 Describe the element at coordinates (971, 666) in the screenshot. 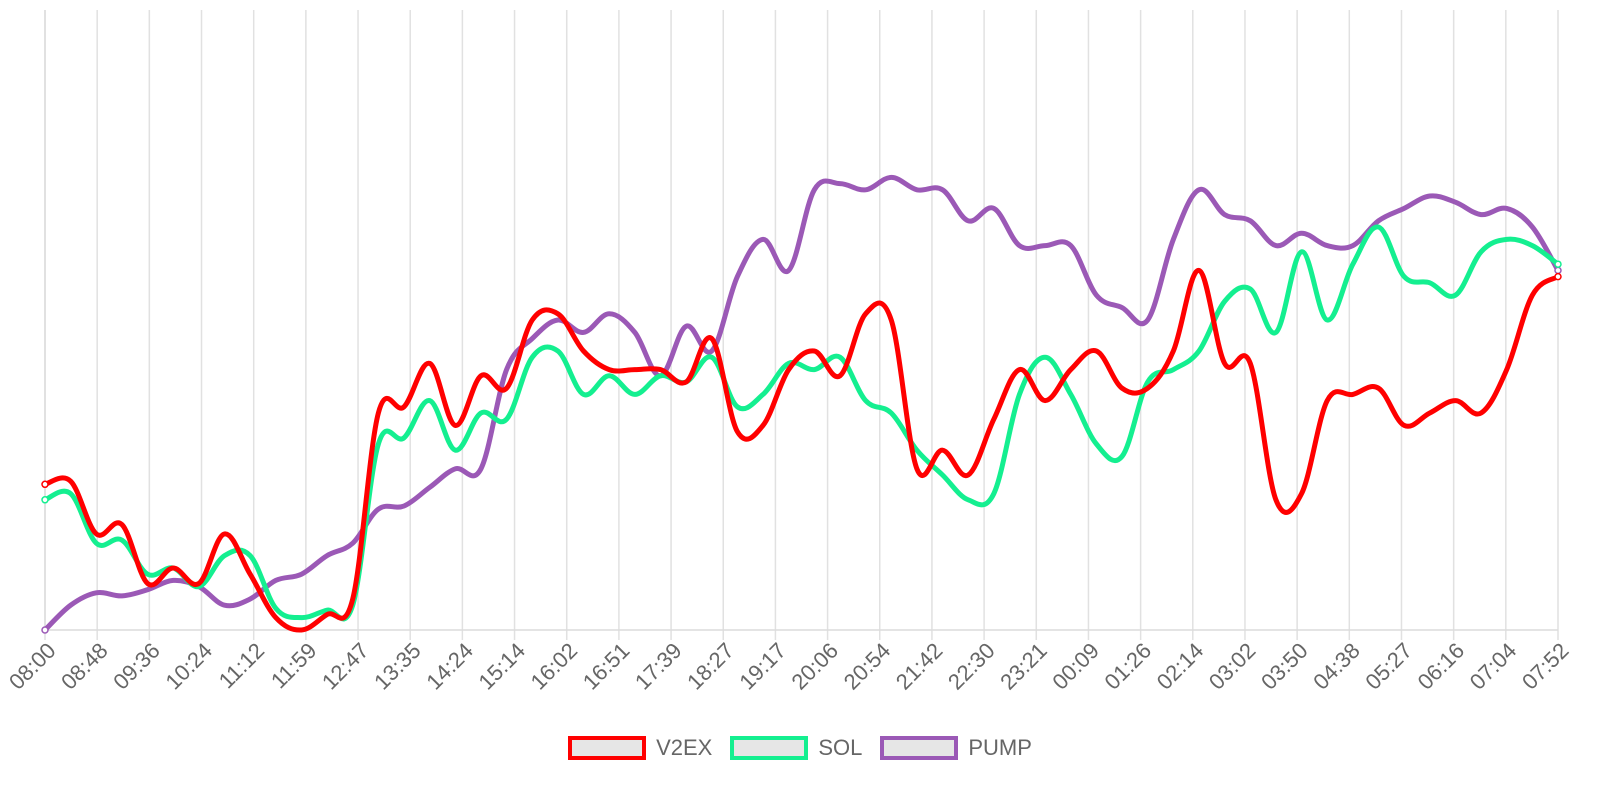

I see `x-tick-label: 22:30` at that location.